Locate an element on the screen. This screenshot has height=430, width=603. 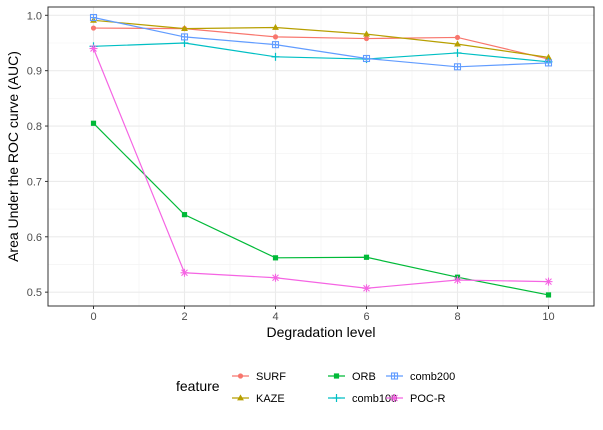
legend-item-orb: ORB is located at coordinates (352, 377).